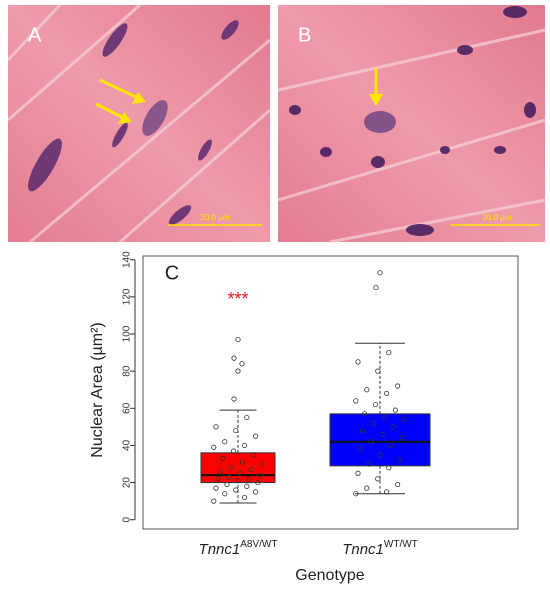 The image size is (550, 595). Describe the element at coordinates (127, 445) in the screenshot. I see `y-tick-label: 40` at that location.